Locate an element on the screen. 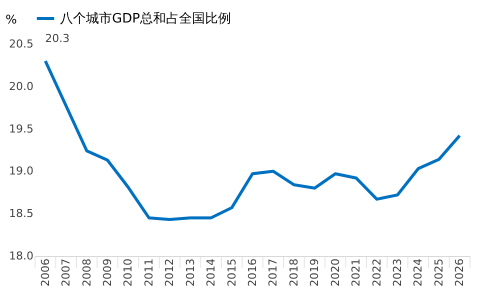 The image size is (481, 291). x-tick-label: 2026 is located at coordinates (459, 272).